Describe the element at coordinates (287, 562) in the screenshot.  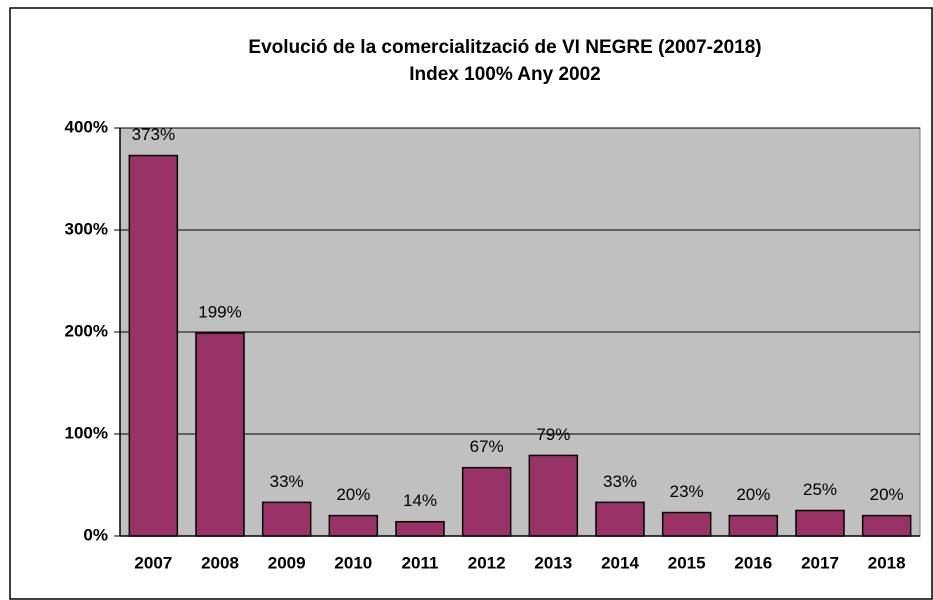
I see `x-tick-label: 2009` at that location.